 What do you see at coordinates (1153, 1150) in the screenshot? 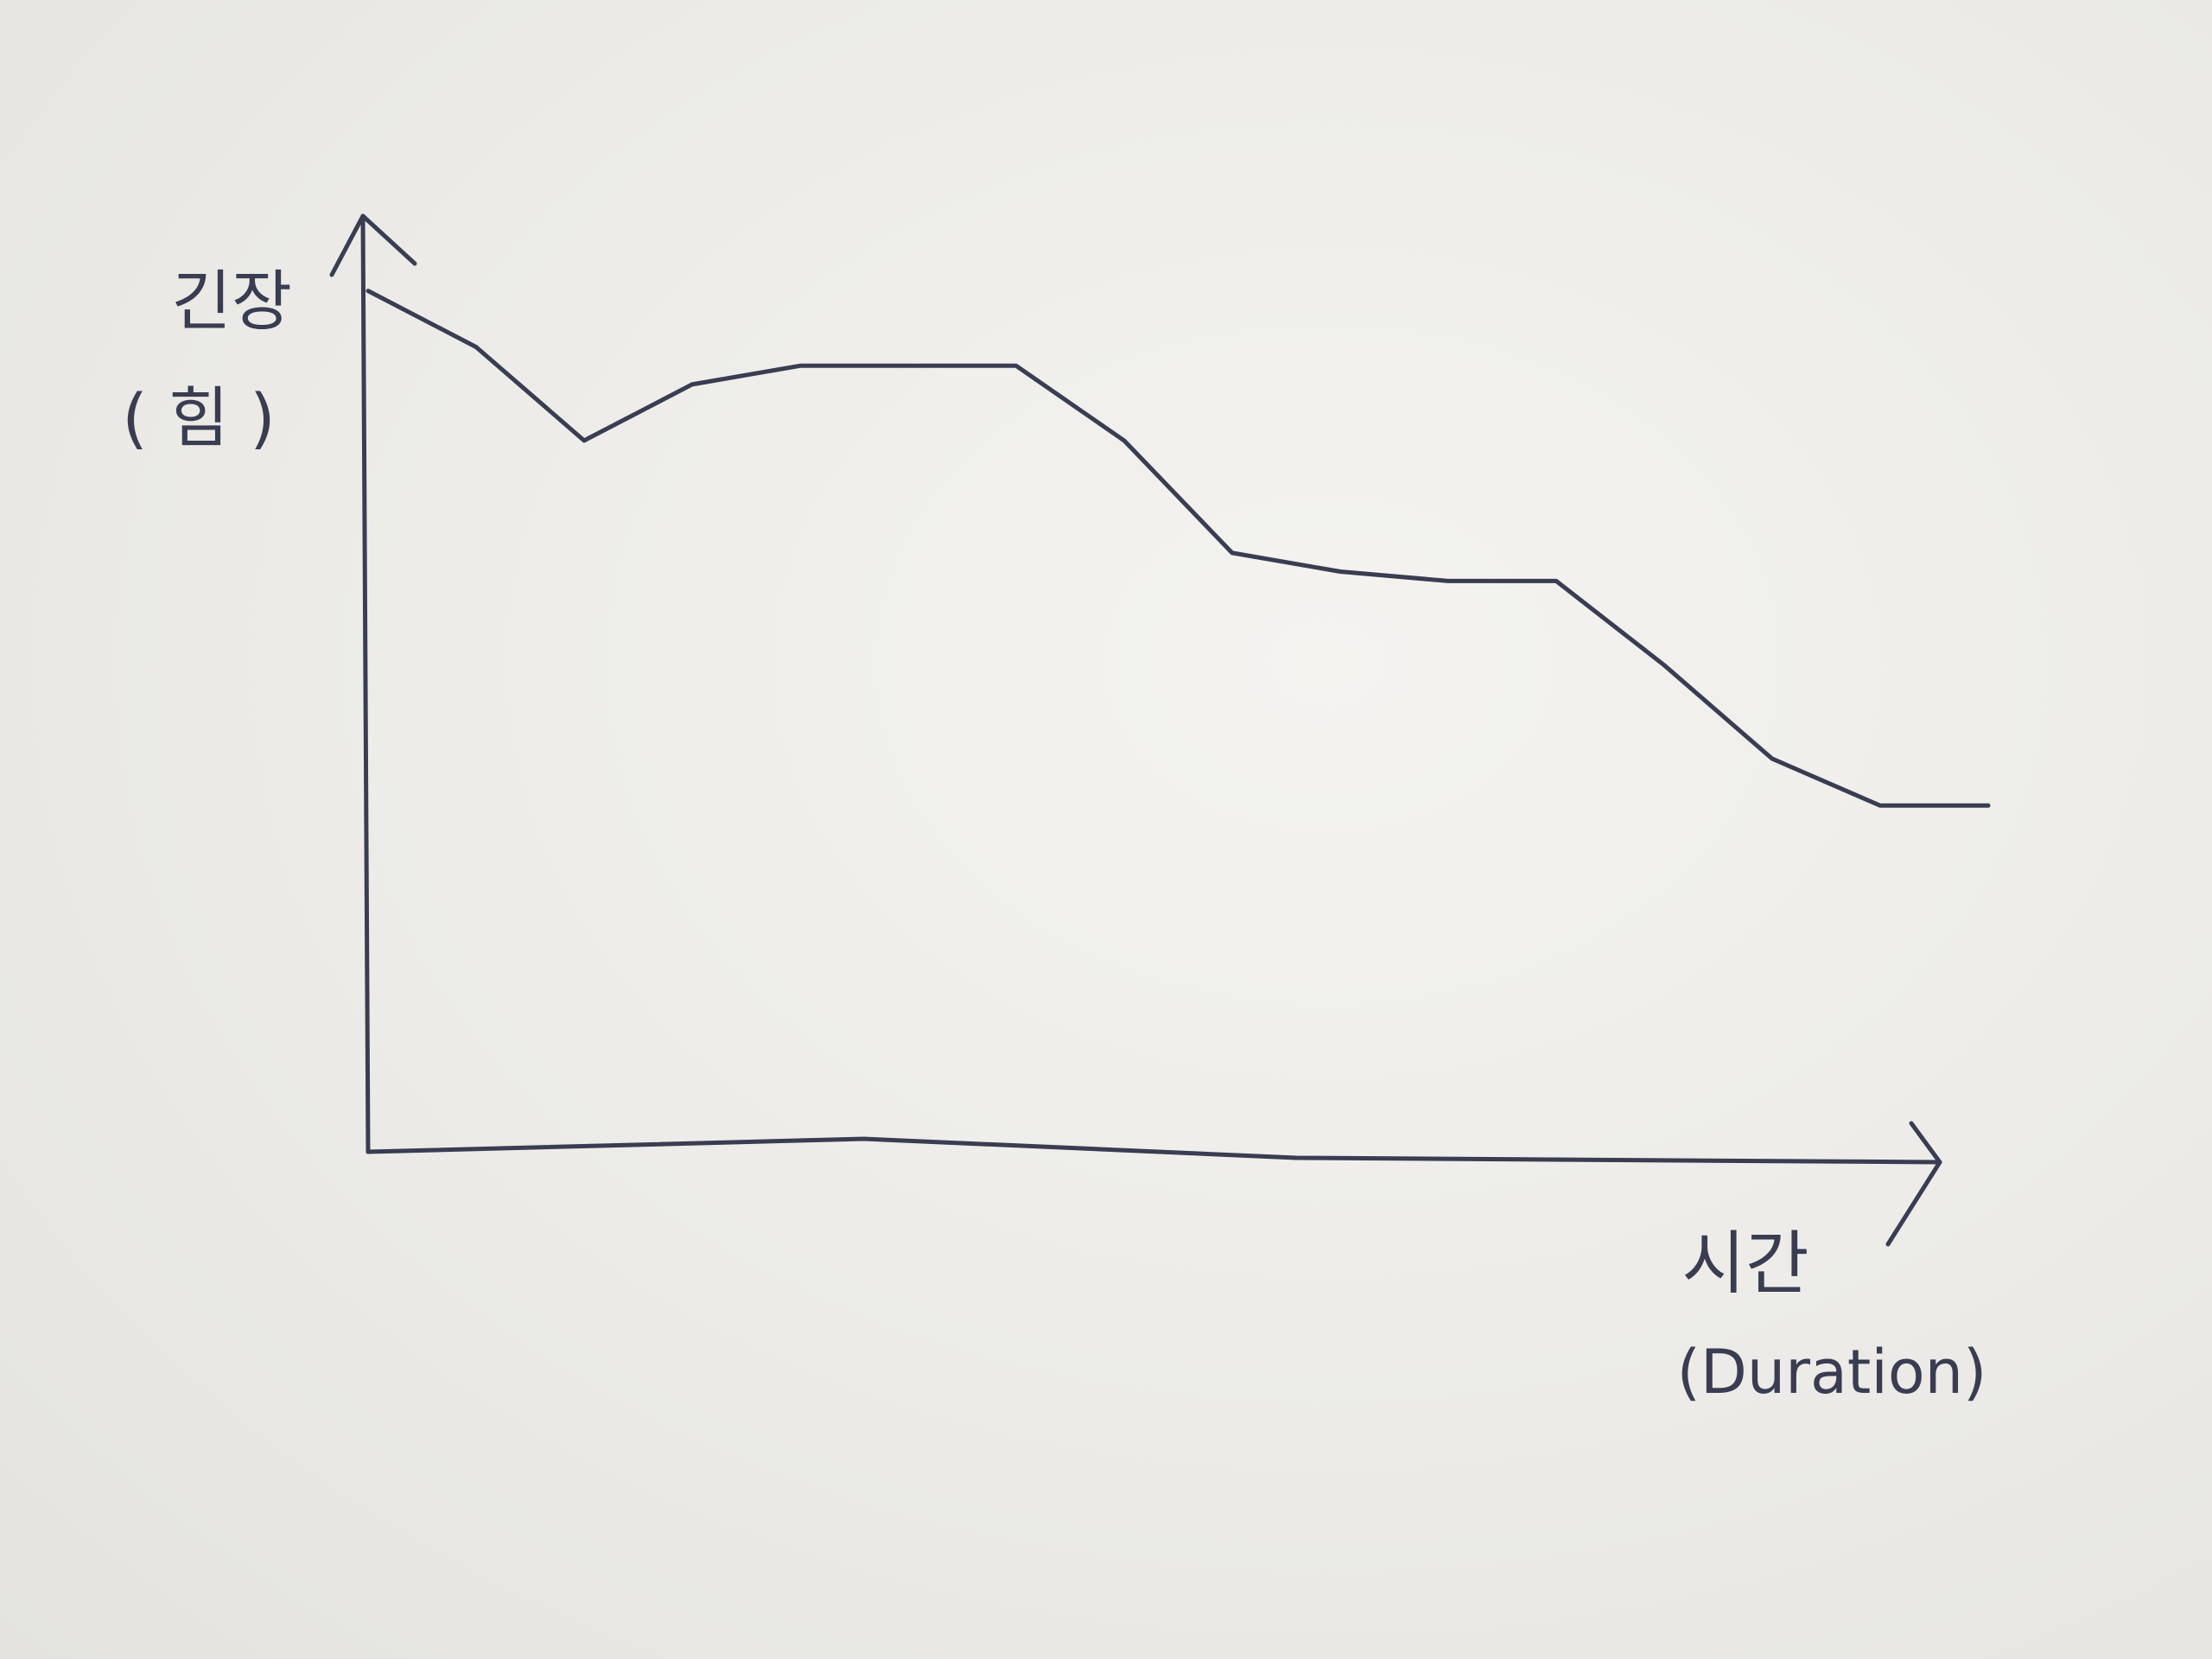
I see `x-axis-line` at bounding box center [1153, 1150].